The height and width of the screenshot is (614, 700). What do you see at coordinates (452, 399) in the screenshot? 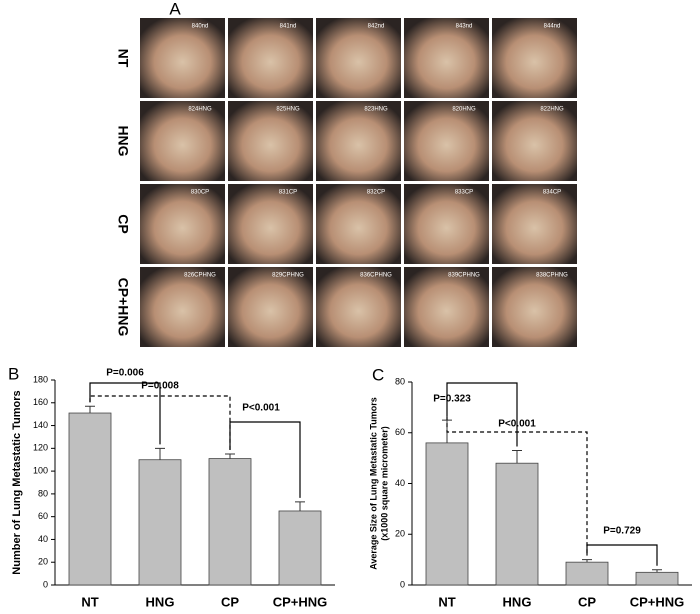
I see `p-value: P=0.323` at bounding box center [452, 399].